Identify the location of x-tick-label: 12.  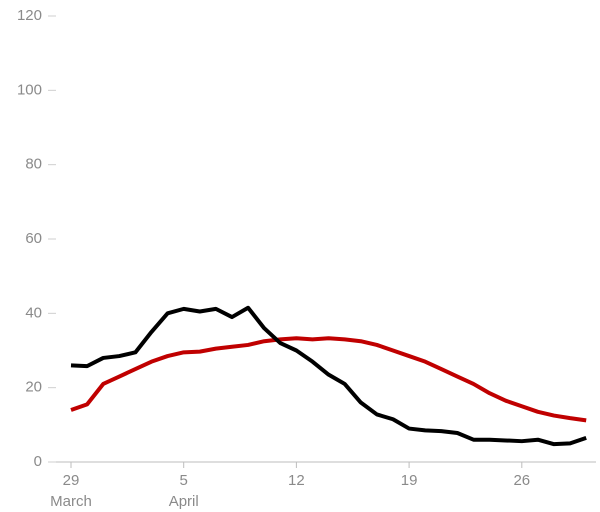
(296, 480).